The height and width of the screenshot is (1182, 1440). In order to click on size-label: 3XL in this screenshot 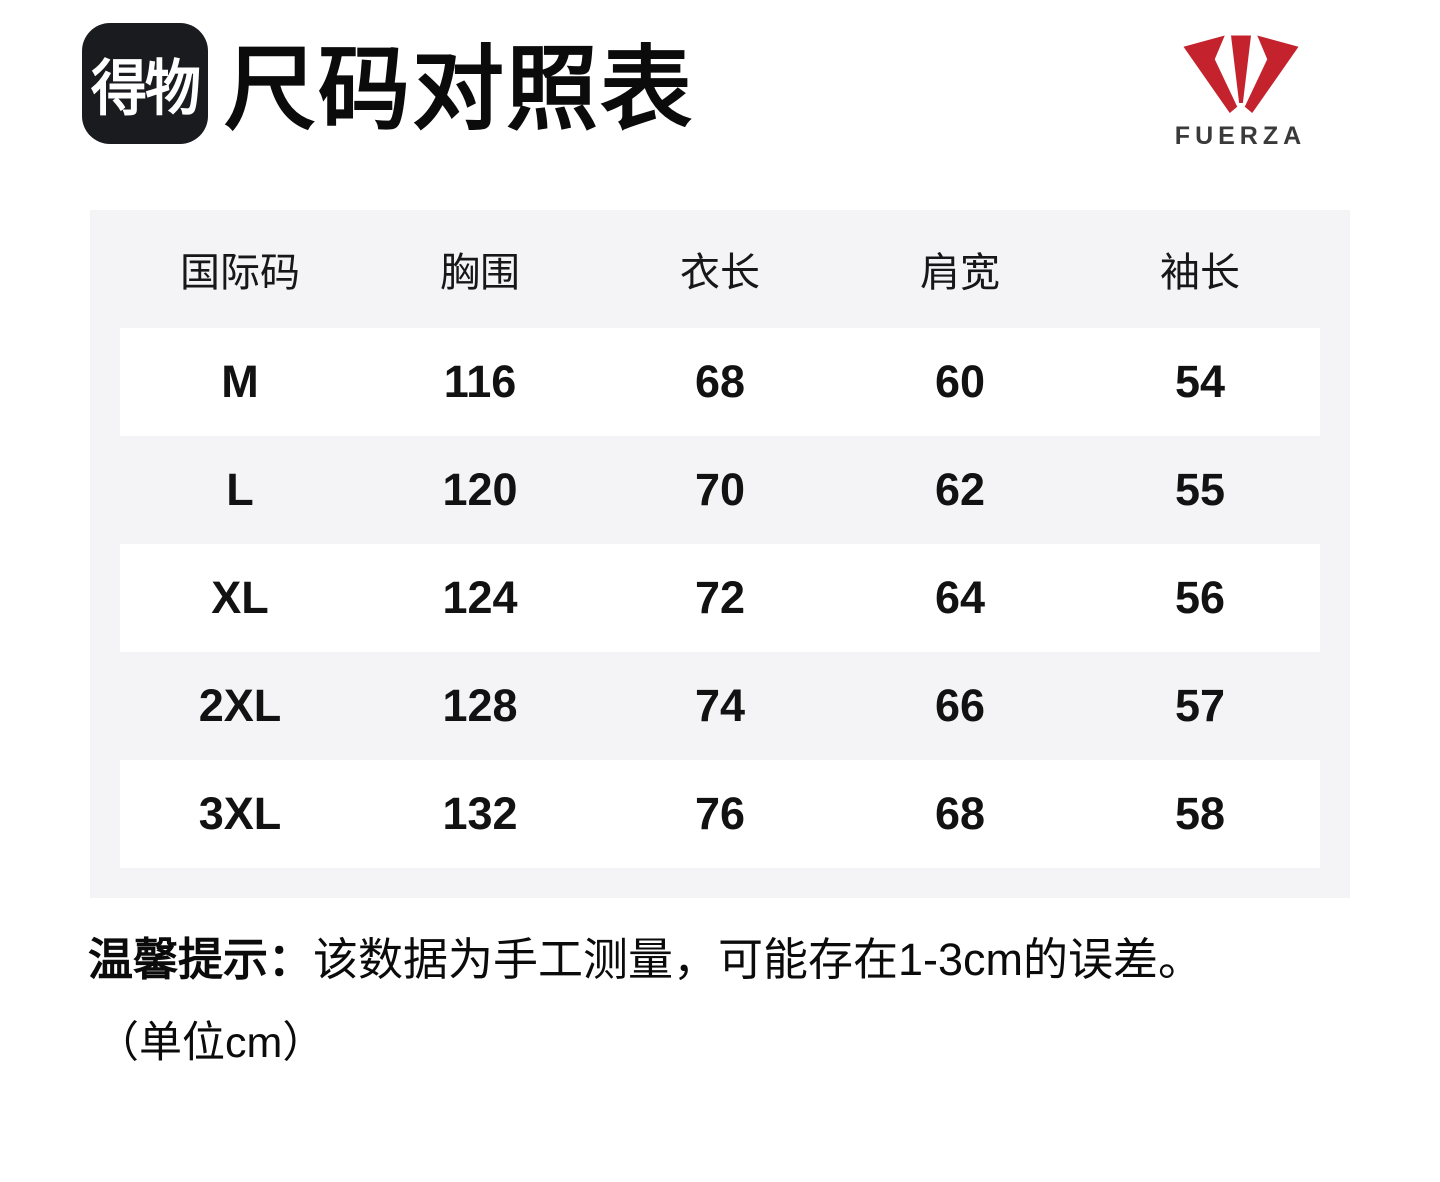, I will do `click(240, 813)`.